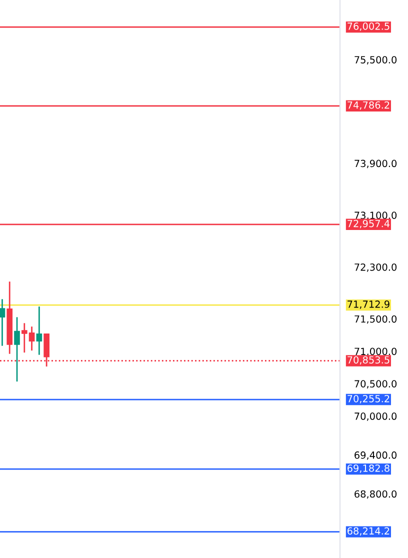  What do you see at coordinates (369, 26) in the screenshot?
I see `ref-line-label: 76,002.5` at bounding box center [369, 26].